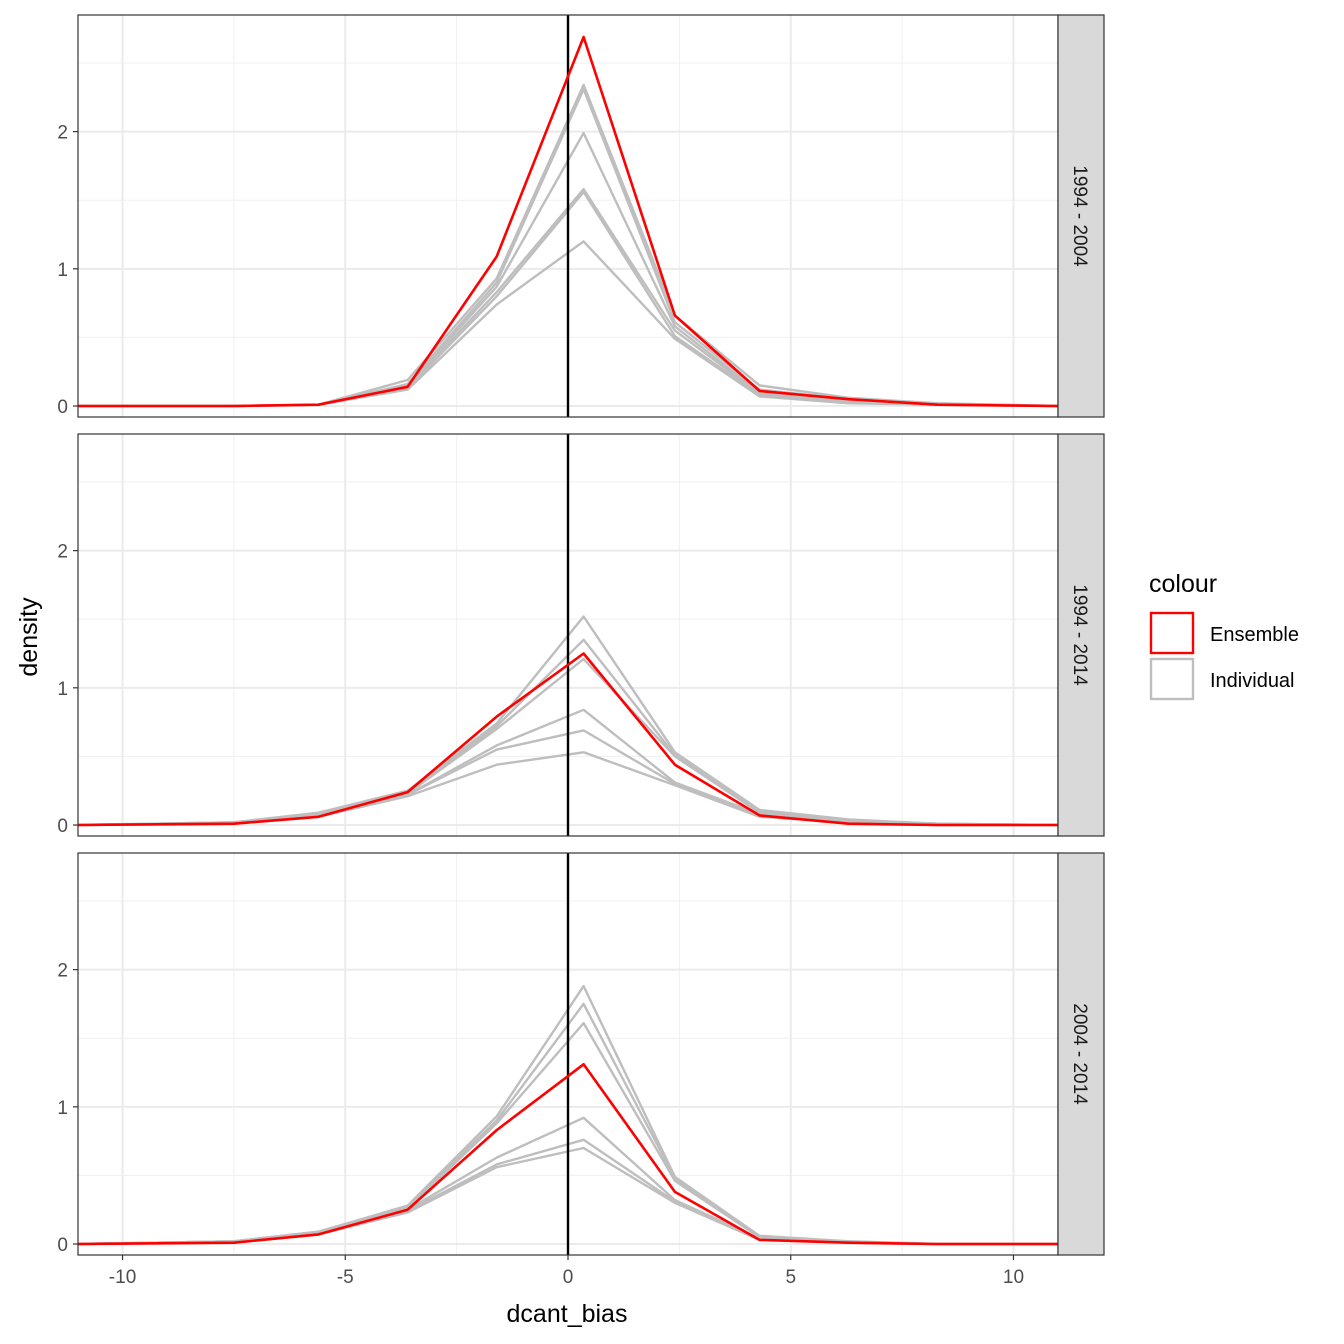 The image size is (1344, 1344). Describe the element at coordinates (1254, 635) in the screenshot. I see `legend-label: Ensemble` at that location.